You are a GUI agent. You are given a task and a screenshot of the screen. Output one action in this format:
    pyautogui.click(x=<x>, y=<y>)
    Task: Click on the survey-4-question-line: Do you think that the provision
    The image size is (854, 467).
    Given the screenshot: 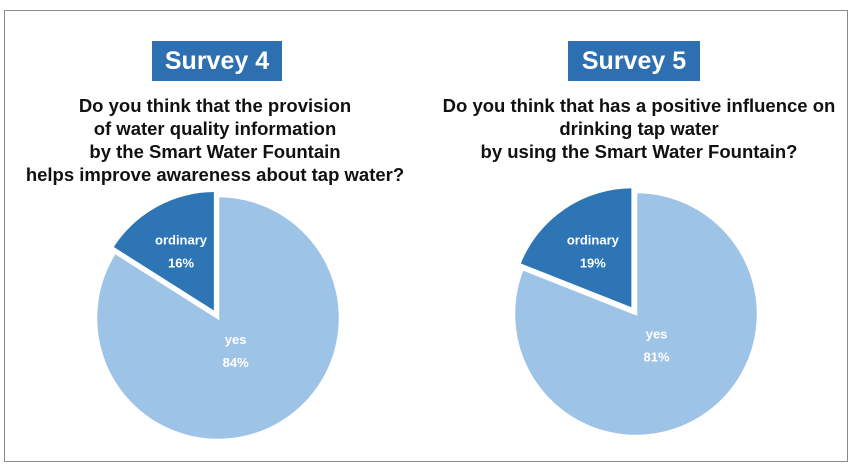 What is the action you would take?
    pyautogui.click(x=215, y=105)
    